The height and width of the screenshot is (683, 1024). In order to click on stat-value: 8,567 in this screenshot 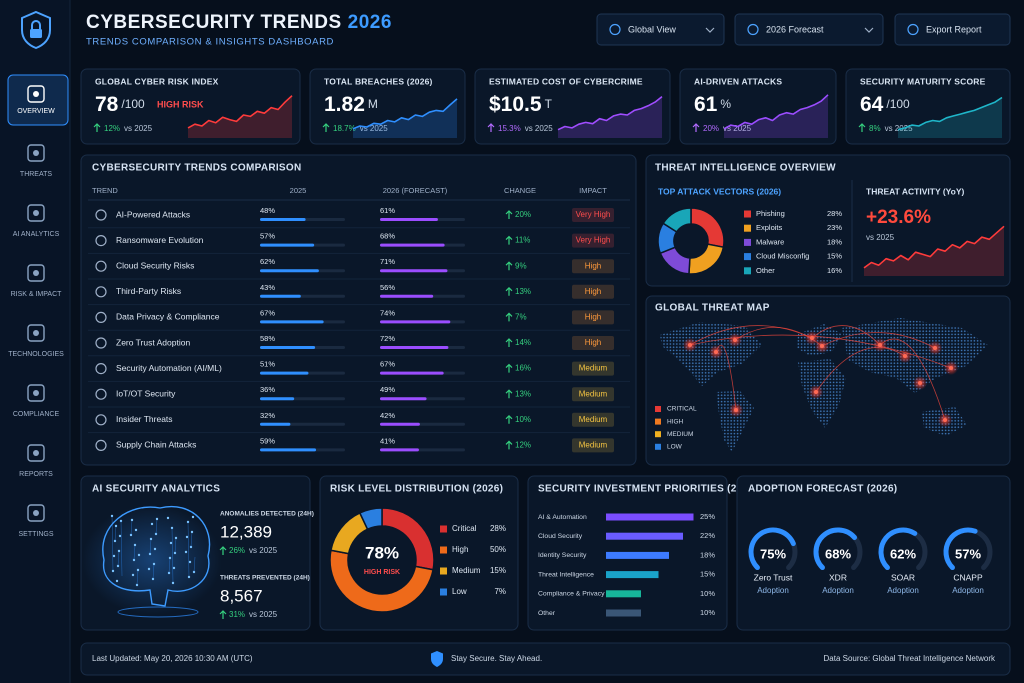, I will do `click(241, 595)`.